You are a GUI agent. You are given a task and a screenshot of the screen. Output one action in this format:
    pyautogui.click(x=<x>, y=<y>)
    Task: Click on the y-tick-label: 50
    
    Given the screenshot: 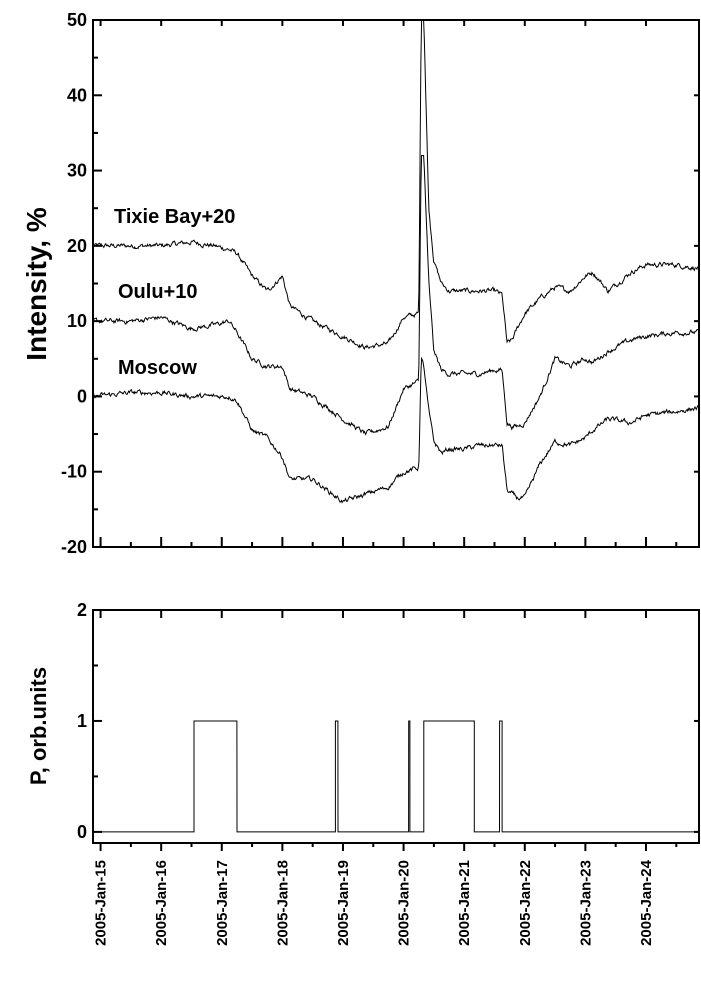 What is the action you would take?
    pyautogui.click(x=77, y=20)
    